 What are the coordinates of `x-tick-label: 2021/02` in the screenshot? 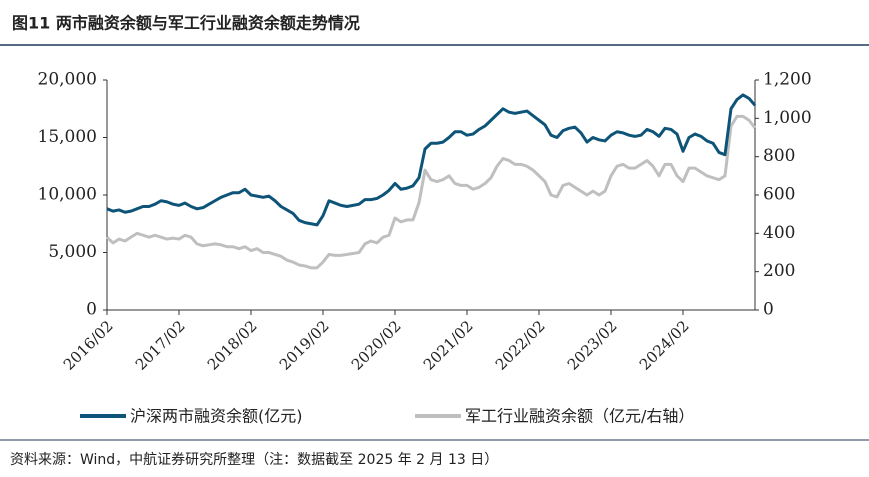 It's located at (448, 345).